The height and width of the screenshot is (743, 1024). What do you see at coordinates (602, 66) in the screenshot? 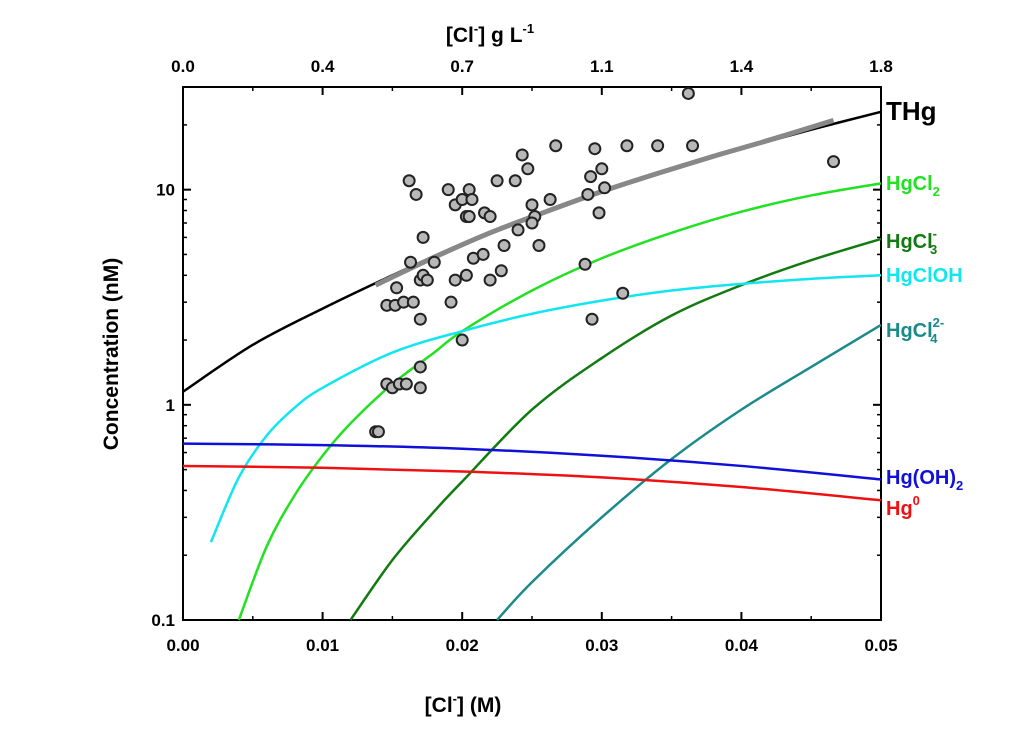
I see `x2-tick-label: 1.1` at bounding box center [602, 66].